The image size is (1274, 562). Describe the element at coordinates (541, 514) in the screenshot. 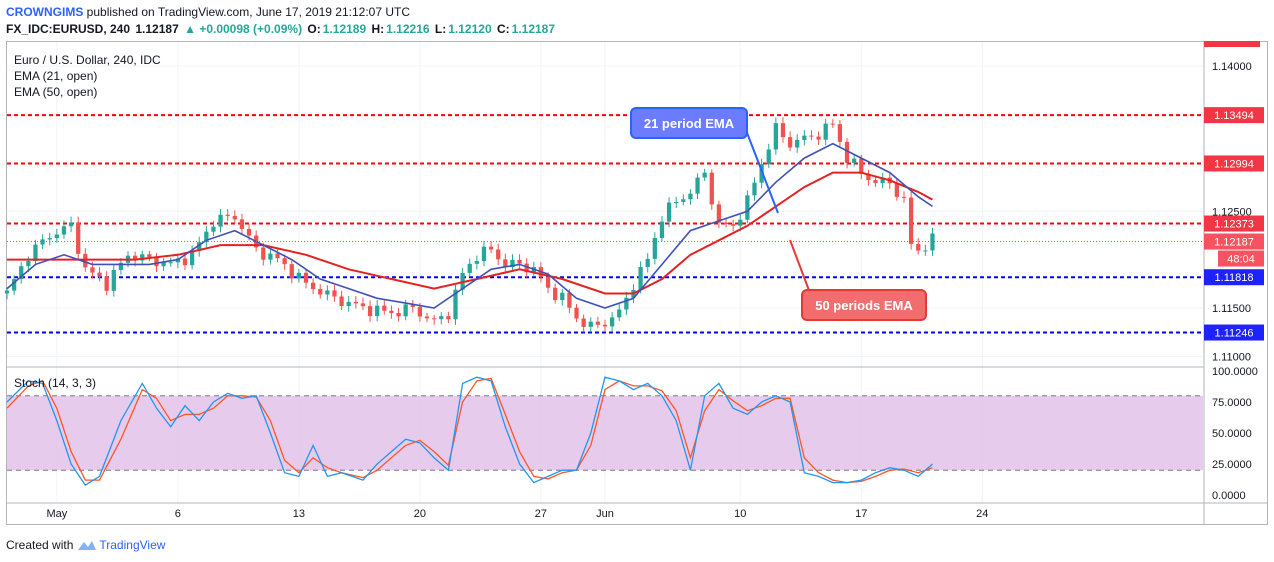

I see `time-tick-label: 27` at that location.